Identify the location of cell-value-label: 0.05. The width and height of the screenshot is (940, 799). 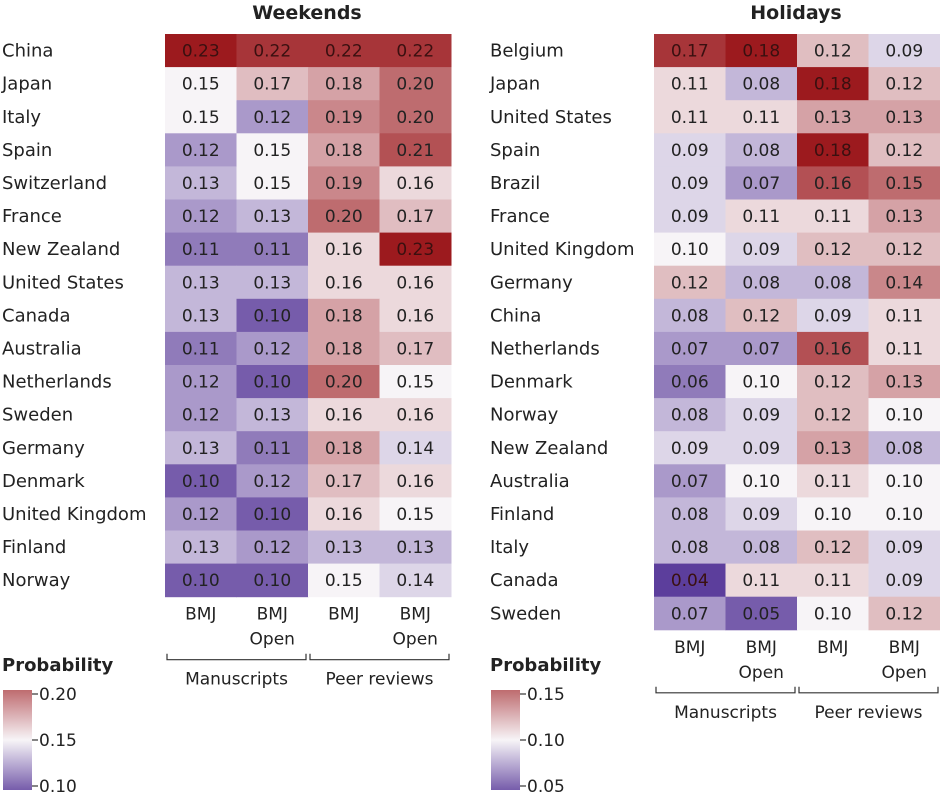
(761, 614).